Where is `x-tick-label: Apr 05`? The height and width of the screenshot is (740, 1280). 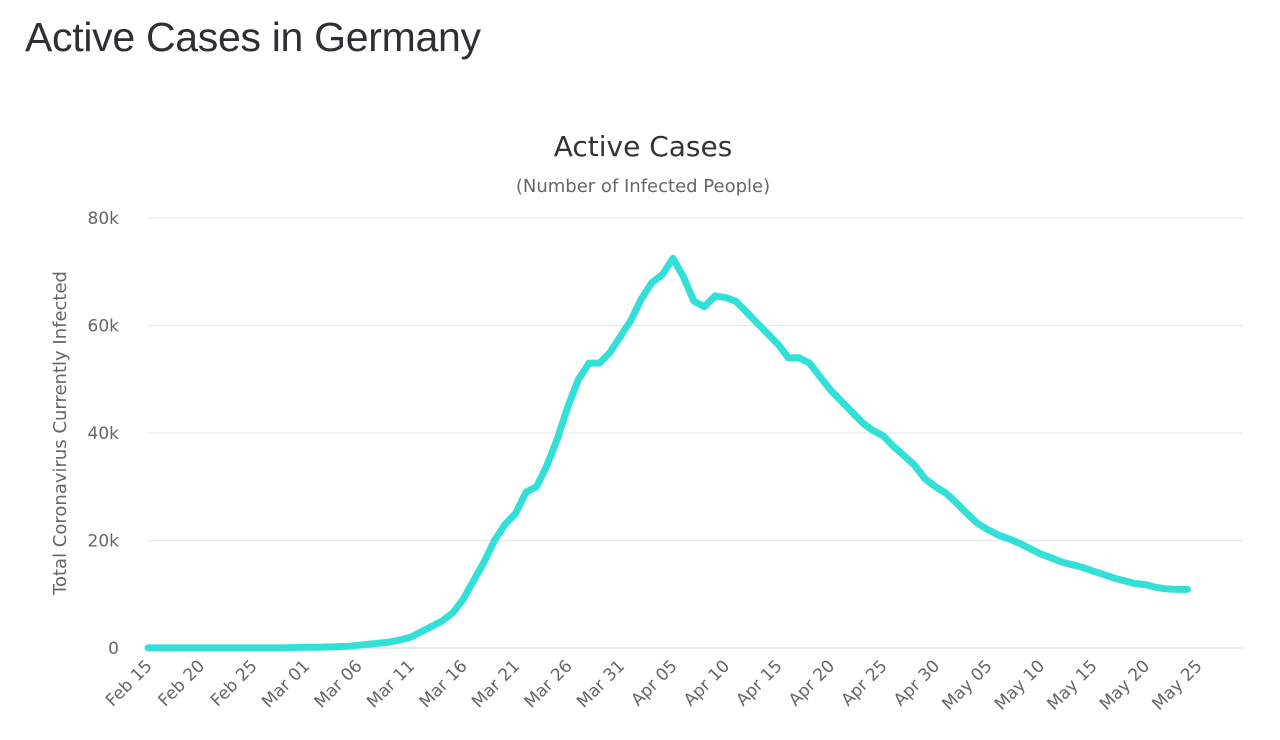 x-tick-label: Apr 05 is located at coordinates (654, 683).